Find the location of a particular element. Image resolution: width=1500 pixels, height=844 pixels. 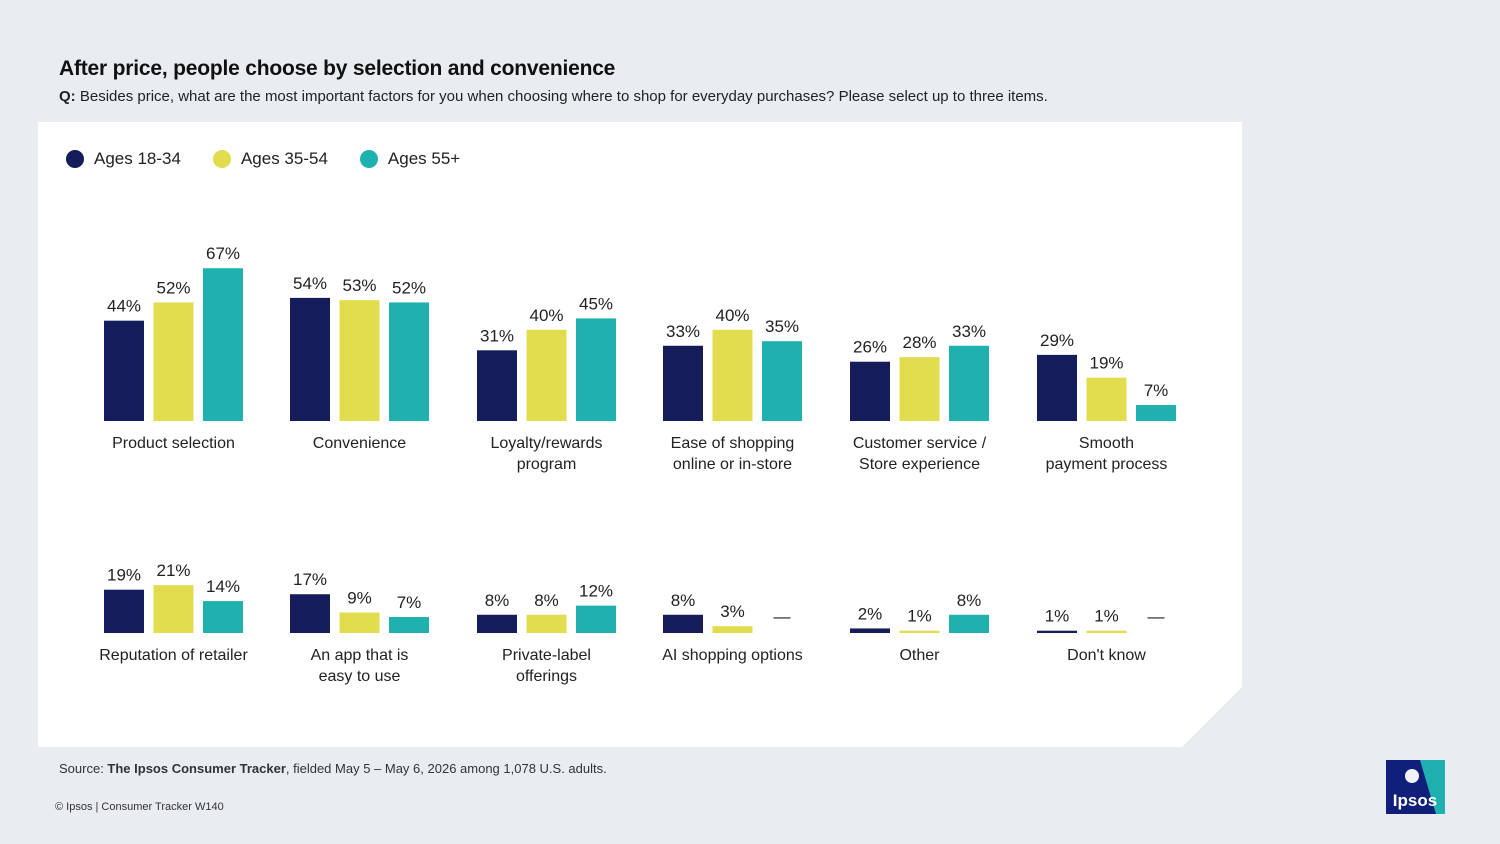

data-label: 21% is located at coordinates (173, 570).